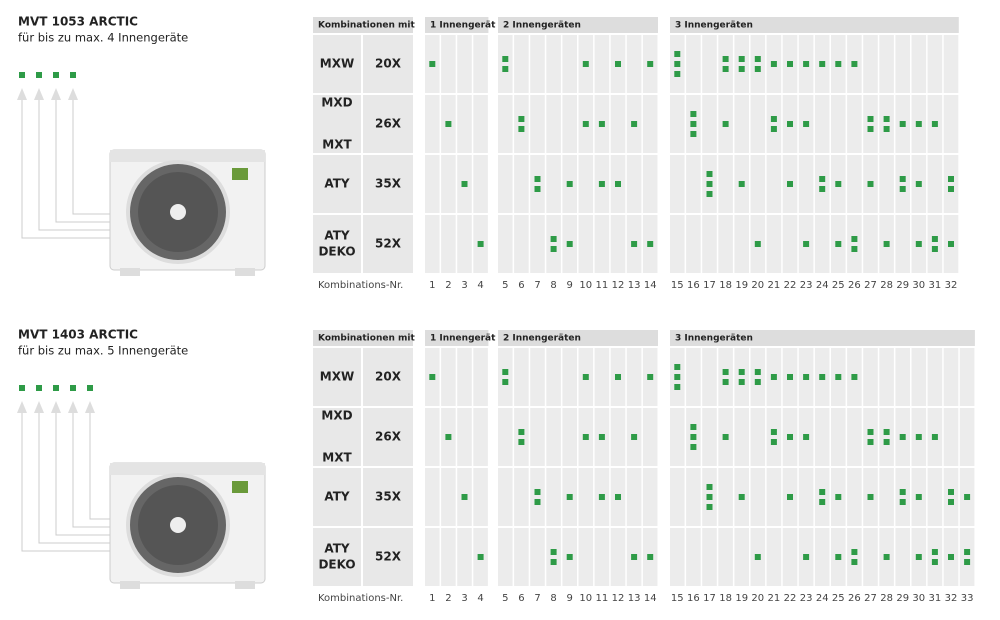 The image size is (1000, 620). What do you see at coordinates (570, 285) in the screenshot?
I see `column-number: 9` at bounding box center [570, 285].